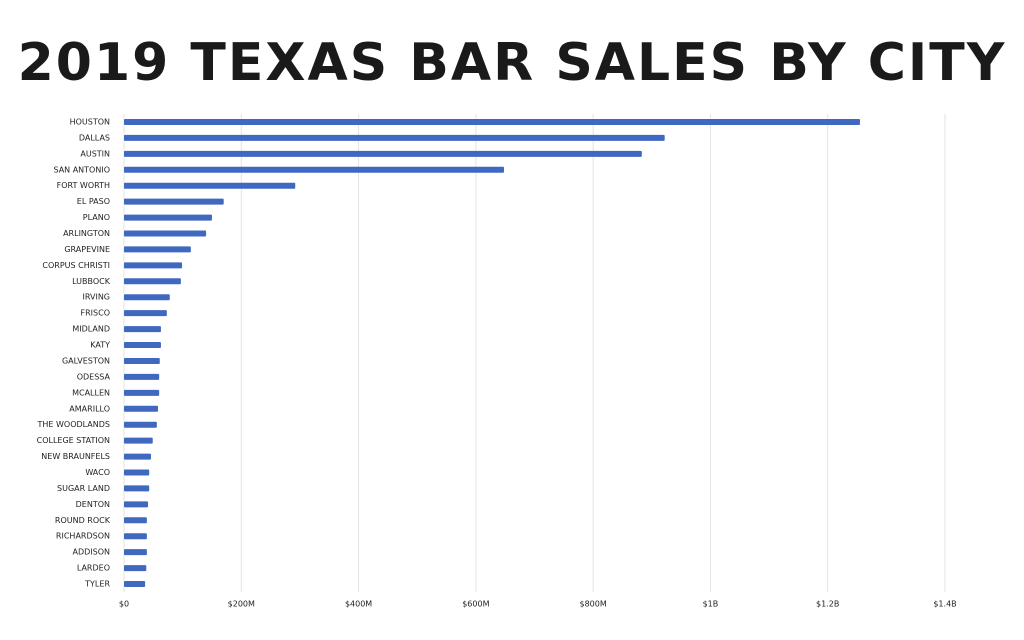  I want to click on y-tick-label: LARDEO, so click(93, 568).